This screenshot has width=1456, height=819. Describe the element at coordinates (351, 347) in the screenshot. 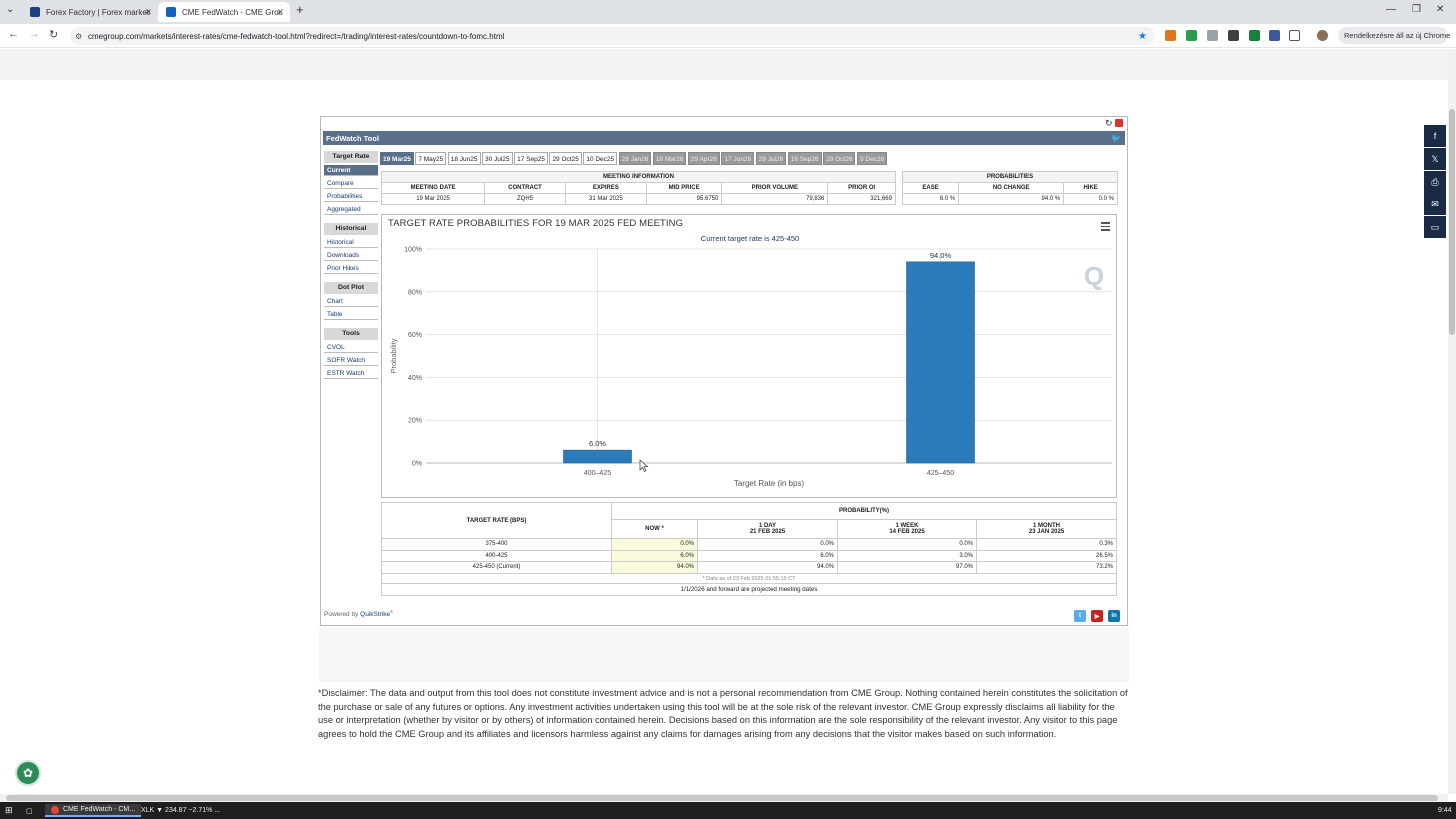

I see `sidebar-item-cvol: CVOL` at that location.